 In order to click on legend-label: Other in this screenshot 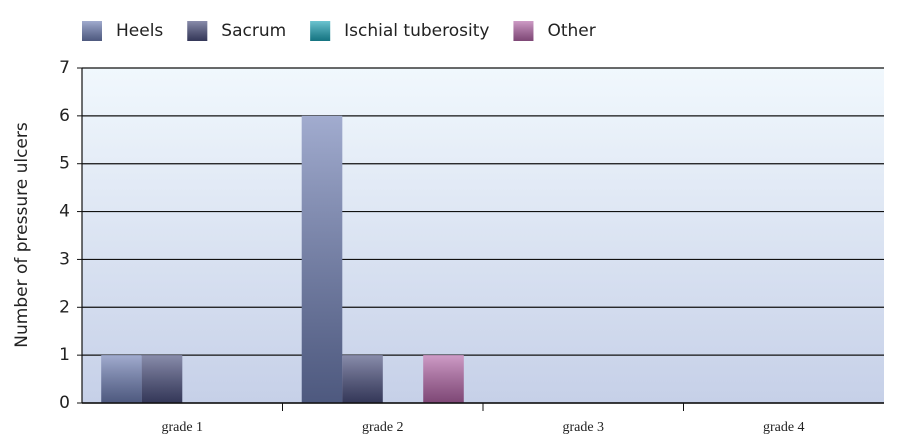, I will do `click(571, 31)`.